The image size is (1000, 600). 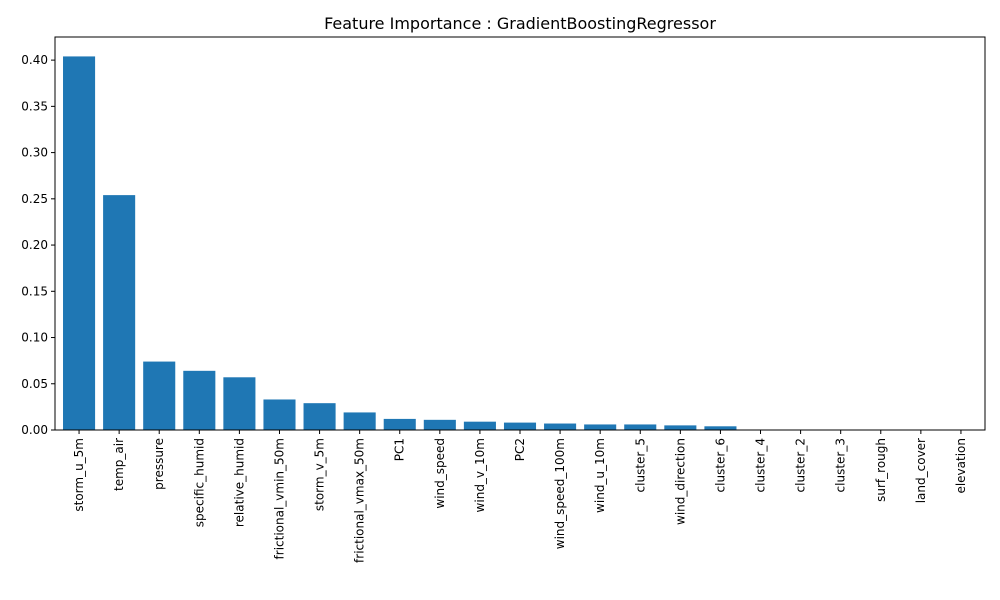 I want to click on bar-frictional_vmin_50m, so click(x=279, y=414).